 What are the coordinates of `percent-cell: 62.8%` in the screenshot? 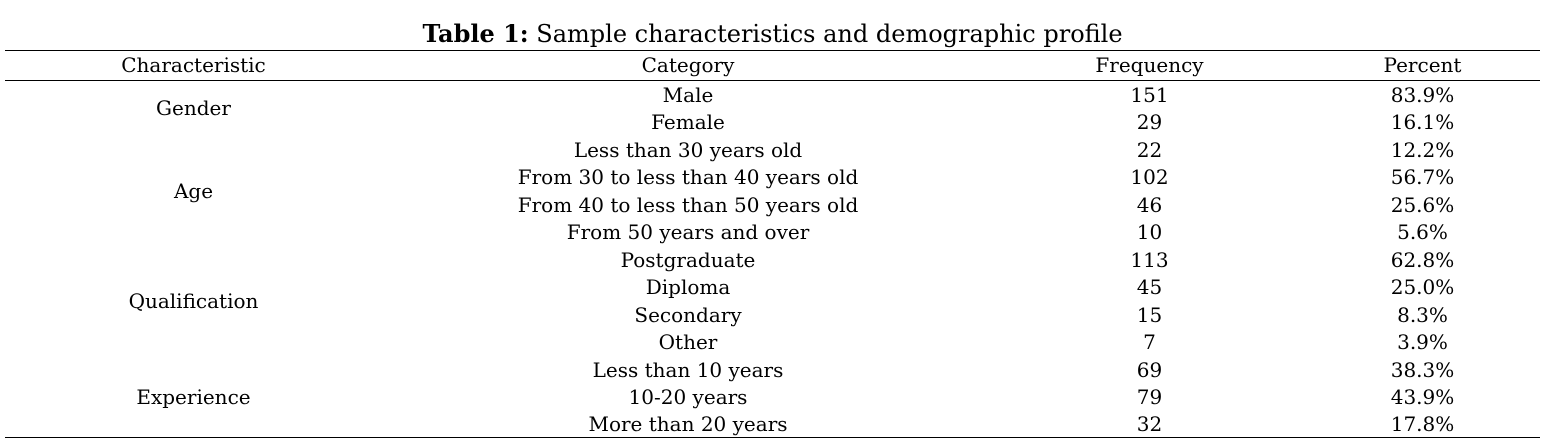 It's located at (1422, 259).